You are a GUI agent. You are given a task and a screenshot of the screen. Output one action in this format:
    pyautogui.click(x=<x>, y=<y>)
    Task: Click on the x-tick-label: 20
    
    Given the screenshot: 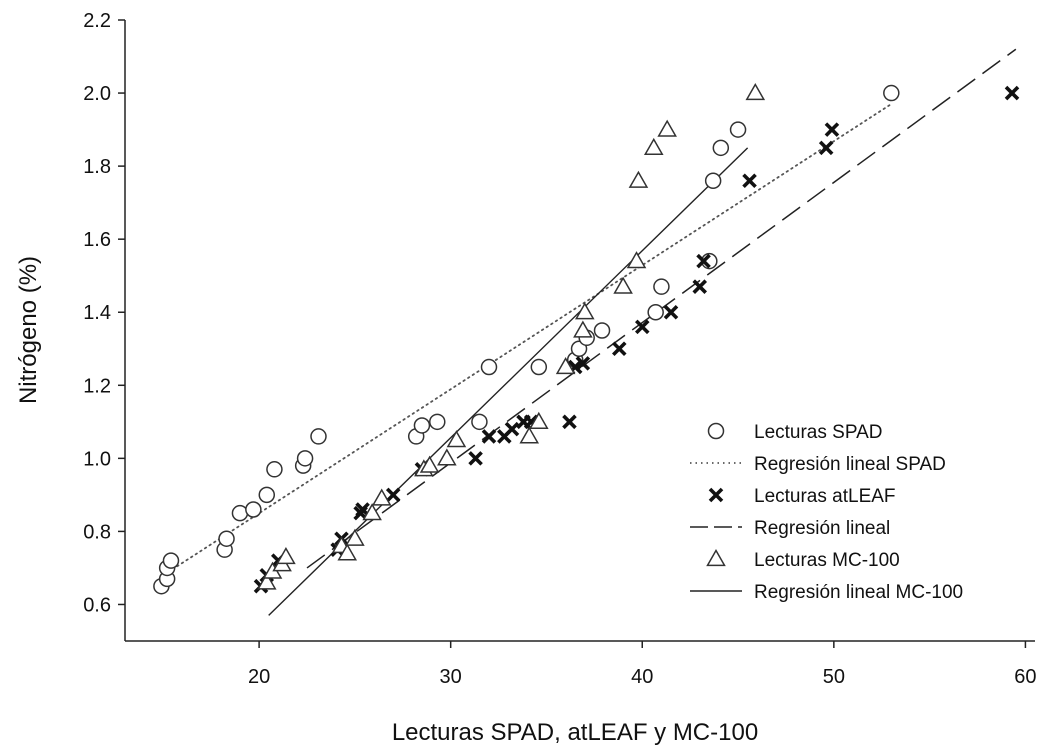 What is the action you would take?
    pyautogui.click(x=259, y=677)
    